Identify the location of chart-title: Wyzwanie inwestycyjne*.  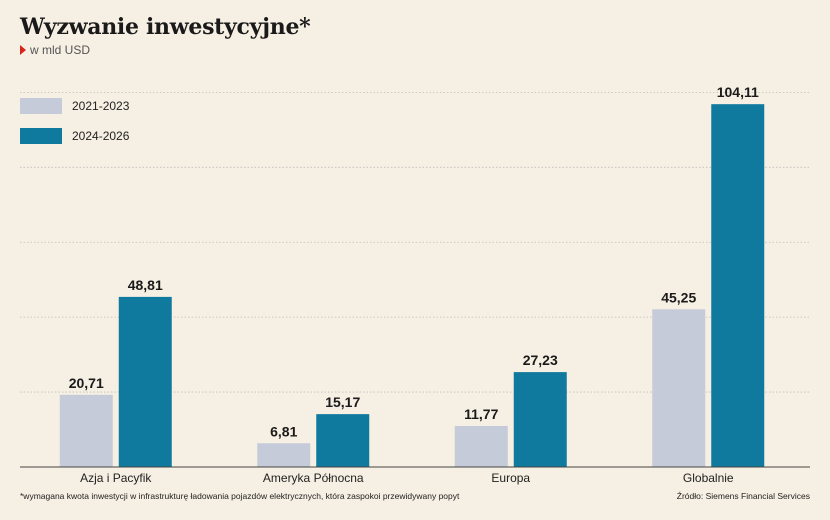
(165, 27).